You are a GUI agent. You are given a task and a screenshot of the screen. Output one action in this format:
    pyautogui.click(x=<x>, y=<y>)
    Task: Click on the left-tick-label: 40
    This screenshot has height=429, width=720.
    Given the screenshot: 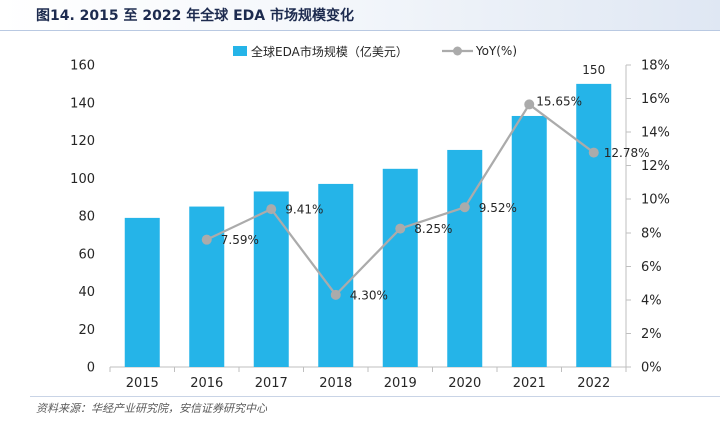 What is the action you would take?
    pyautogui.click(x=86, y=292)
    